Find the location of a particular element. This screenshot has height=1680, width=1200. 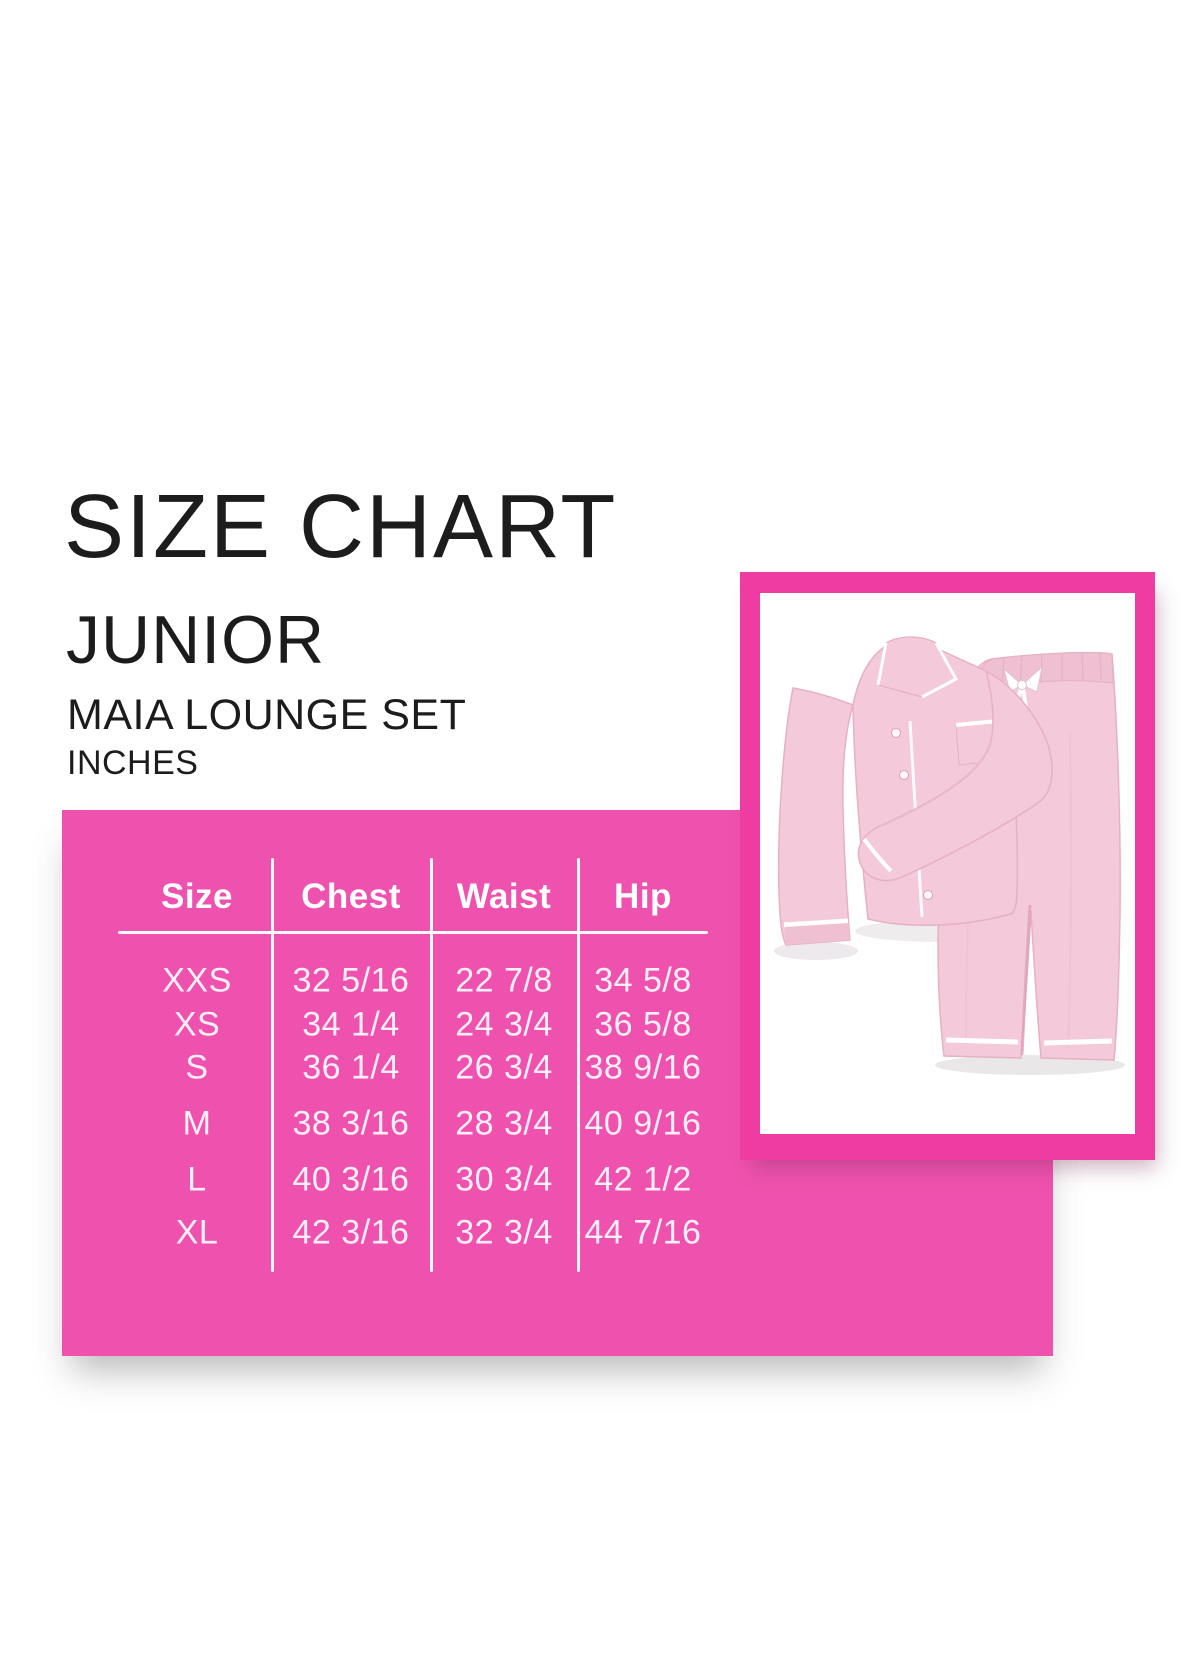

pajama-set-illustration is located at coordinates (949, 855).